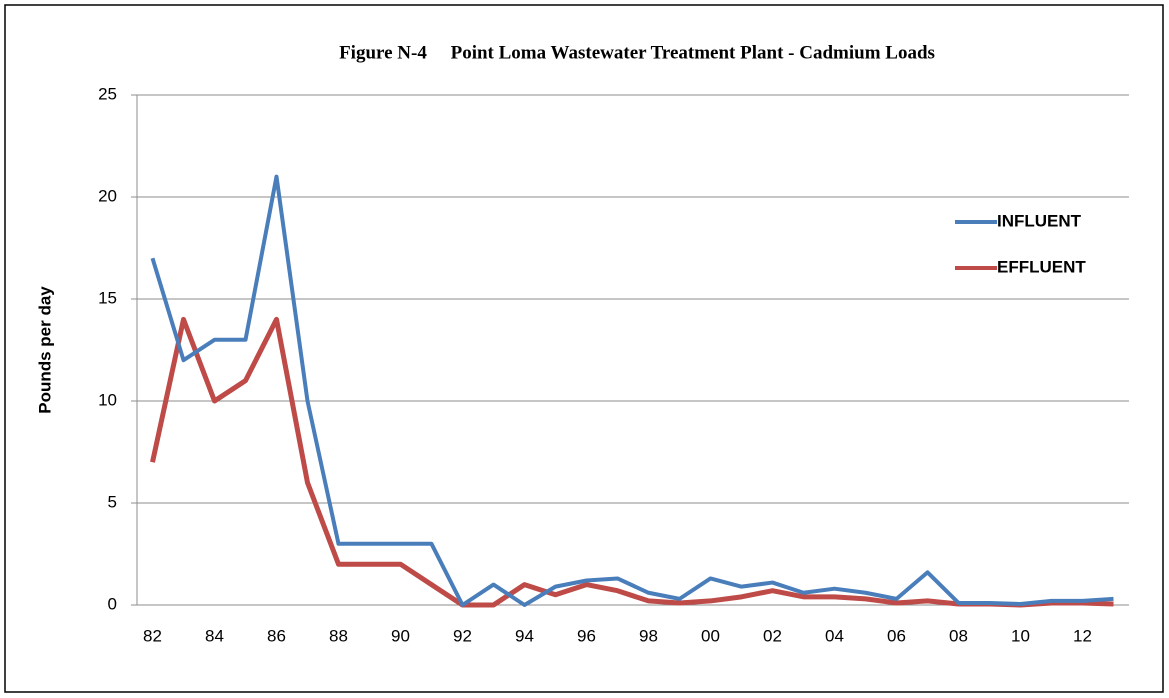 This screenshot has width=1169, height=698. What do you see at coordinates (214, 635) in the screenshot?
I see `x-tick-label: 84` at bounding box center [214, 635].